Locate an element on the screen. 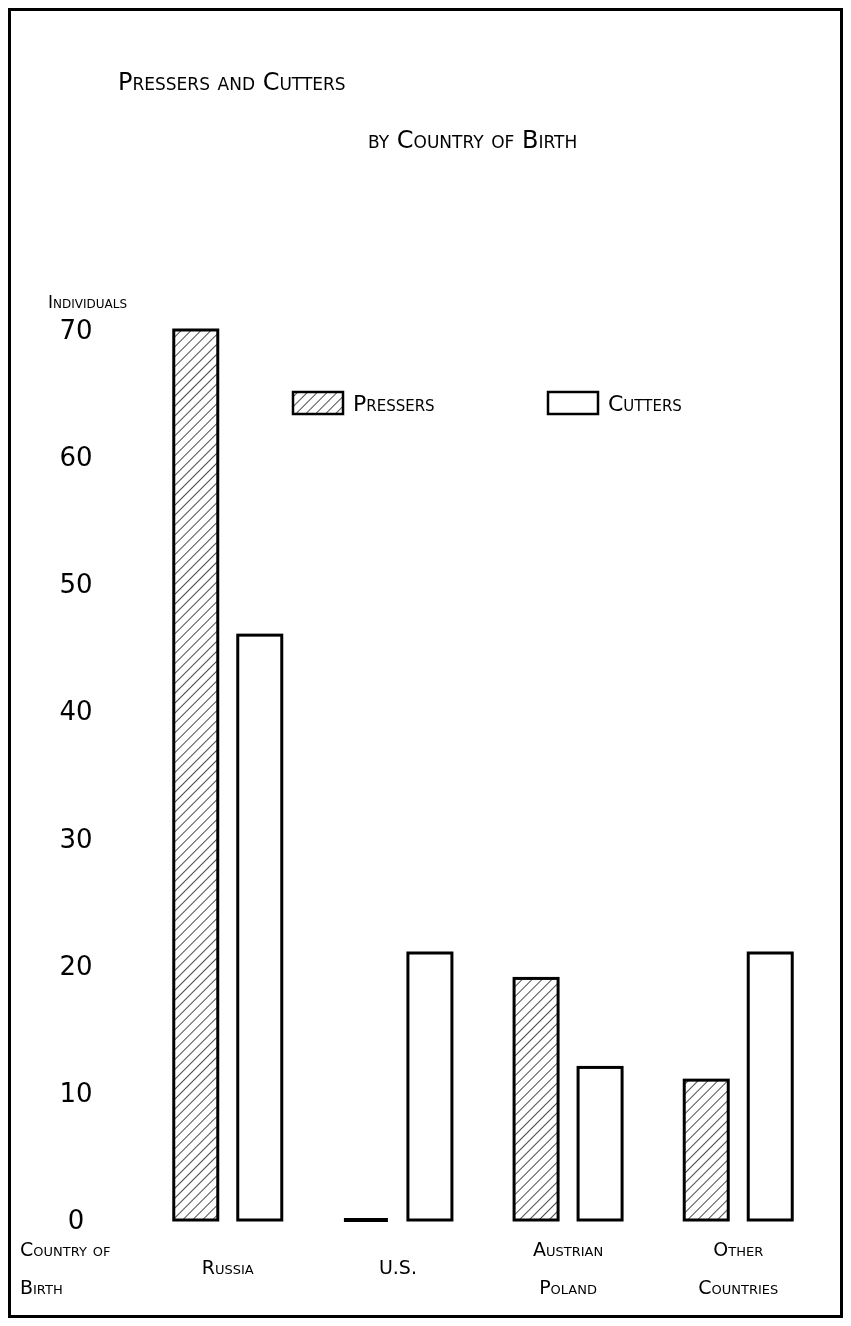 This screenshot has height=1326, width=851. y-tick-label: 60 is located at coordinates (76, 457).